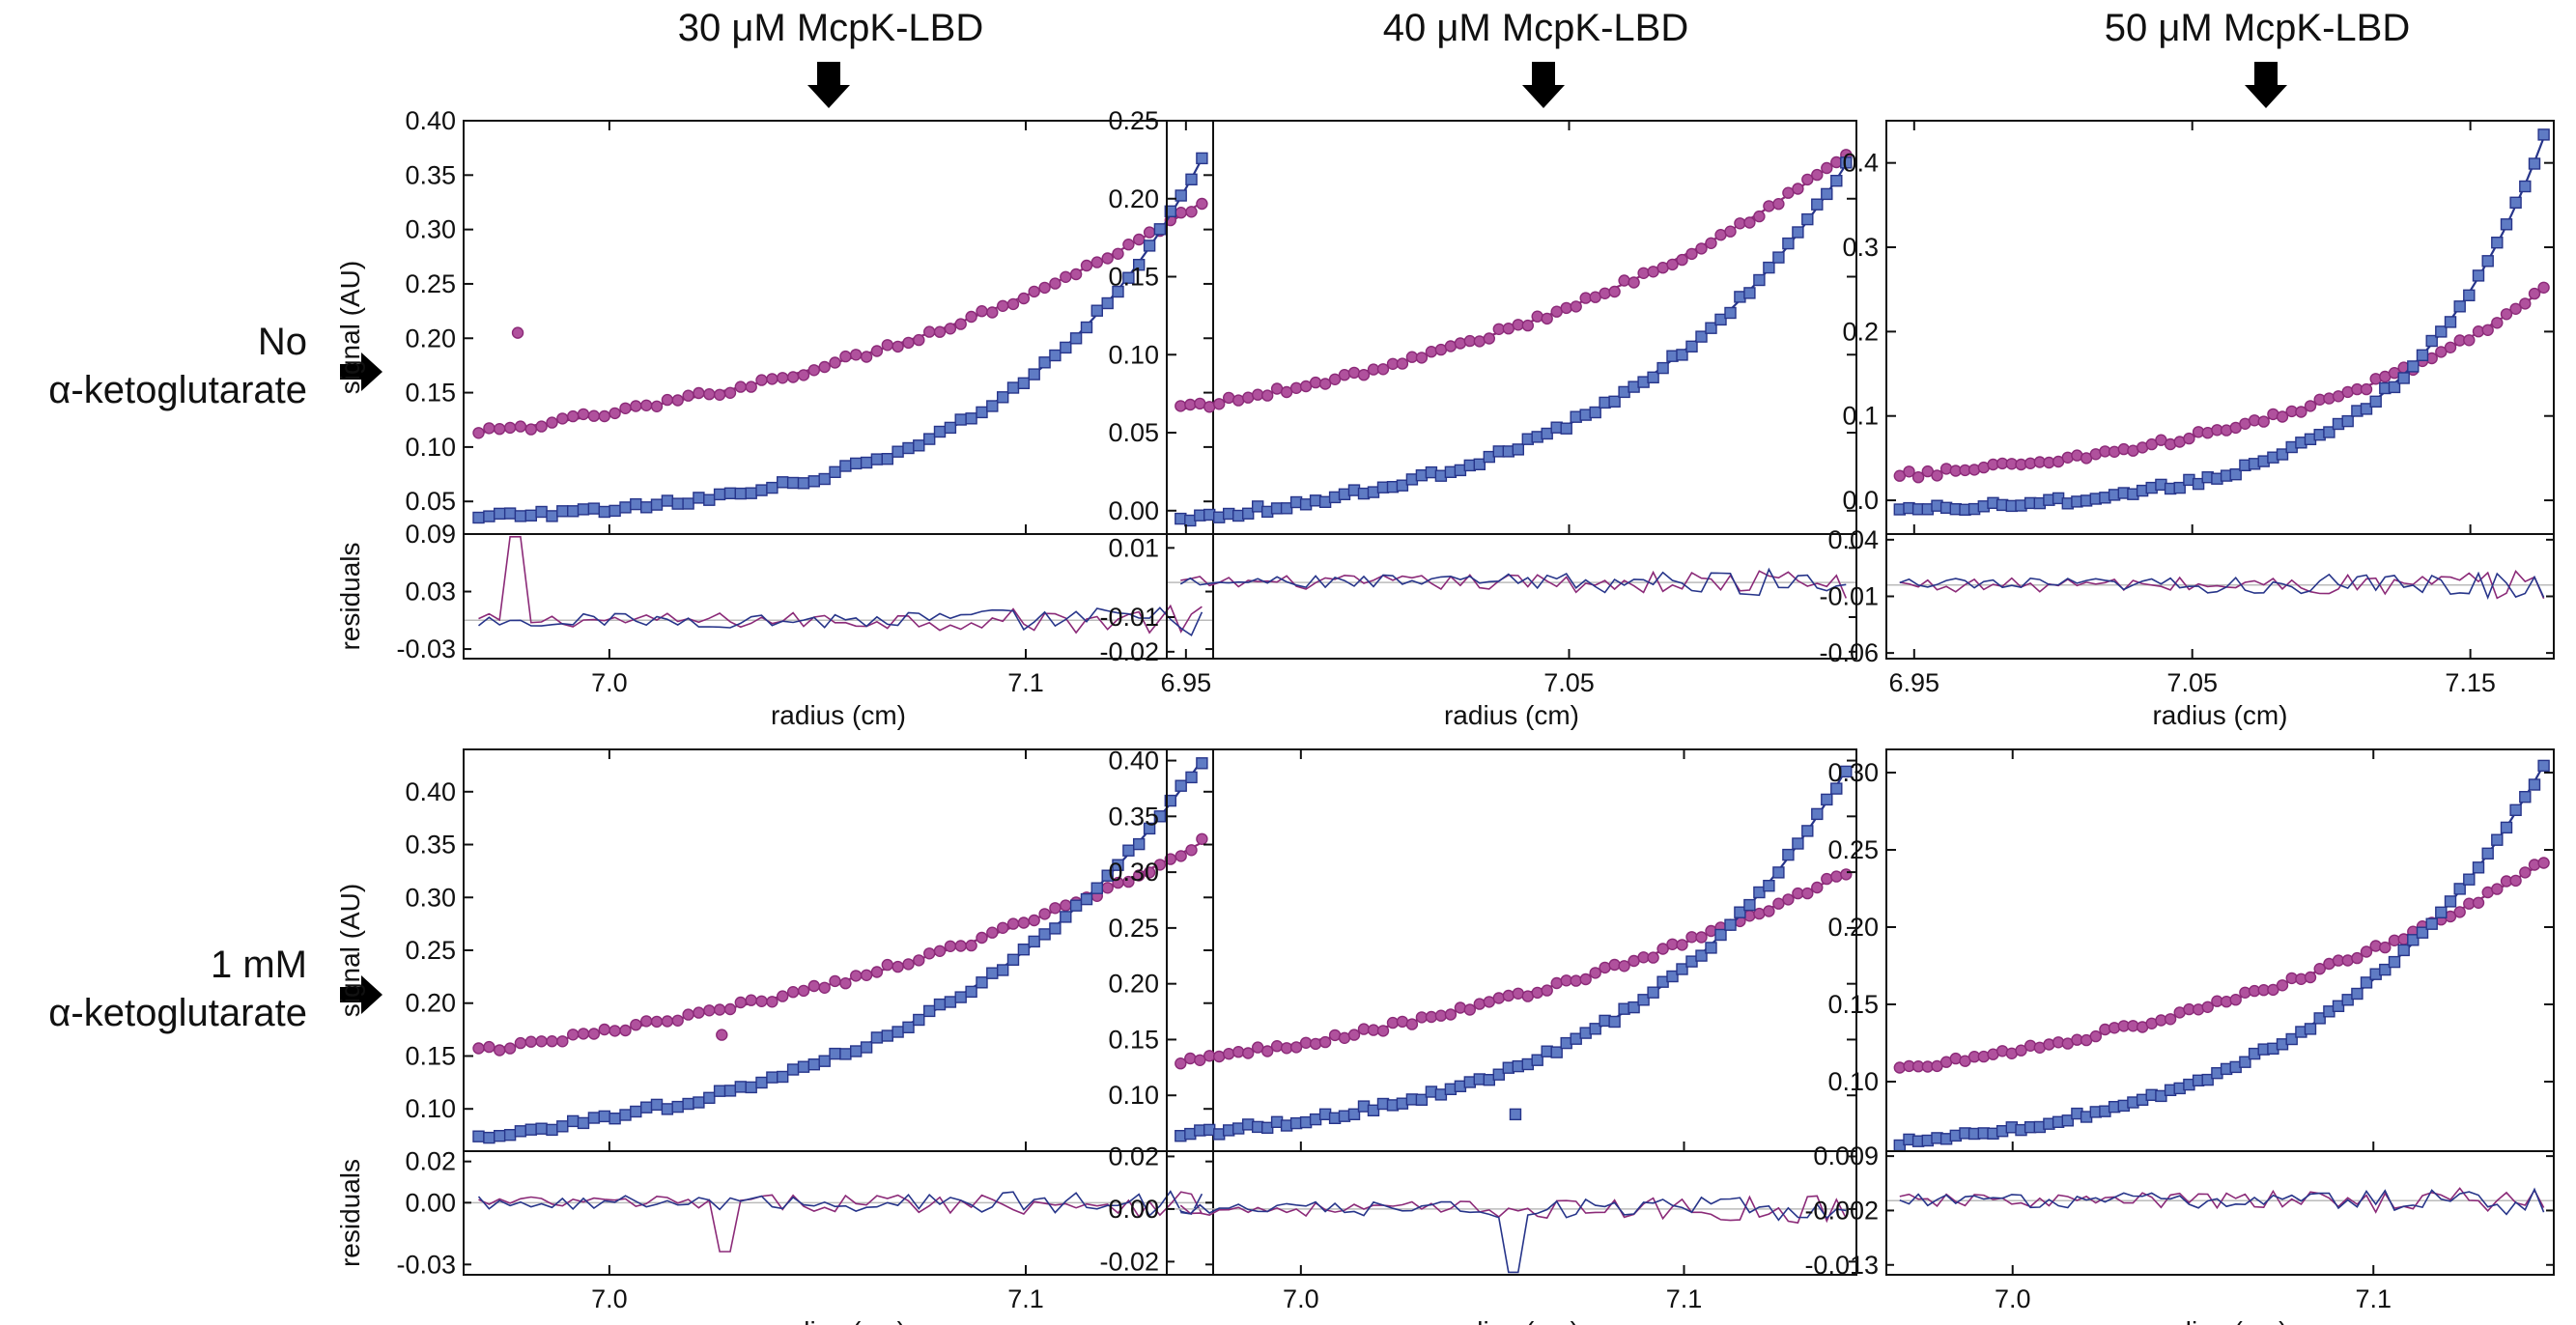 This screenshot has height=1325, width=2576. Describe the element at coordinates (1569, 682) in the screenshot. I see `x-tick-label: 7.05` at that location.